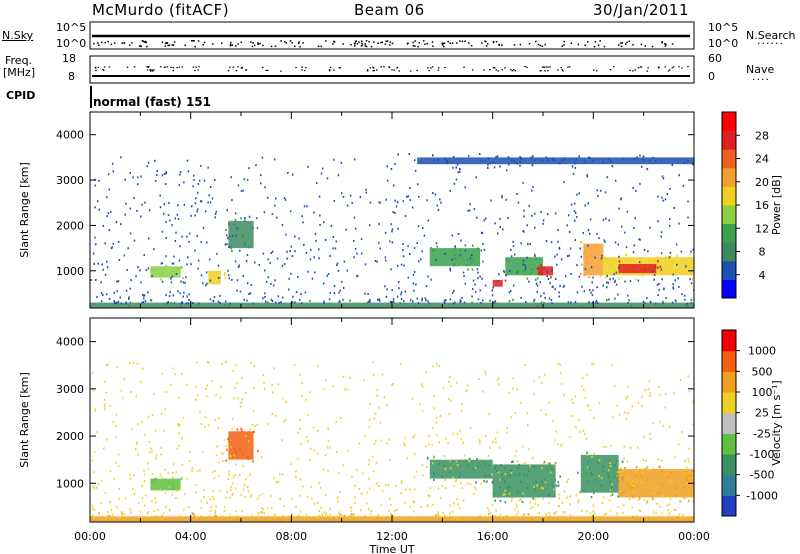 The height and width of the screenshot is (554, 800). Describe the element at coordinates (24, 210) in the screenshot. I see `y-axis-label: Slant Range [km]` at that location.